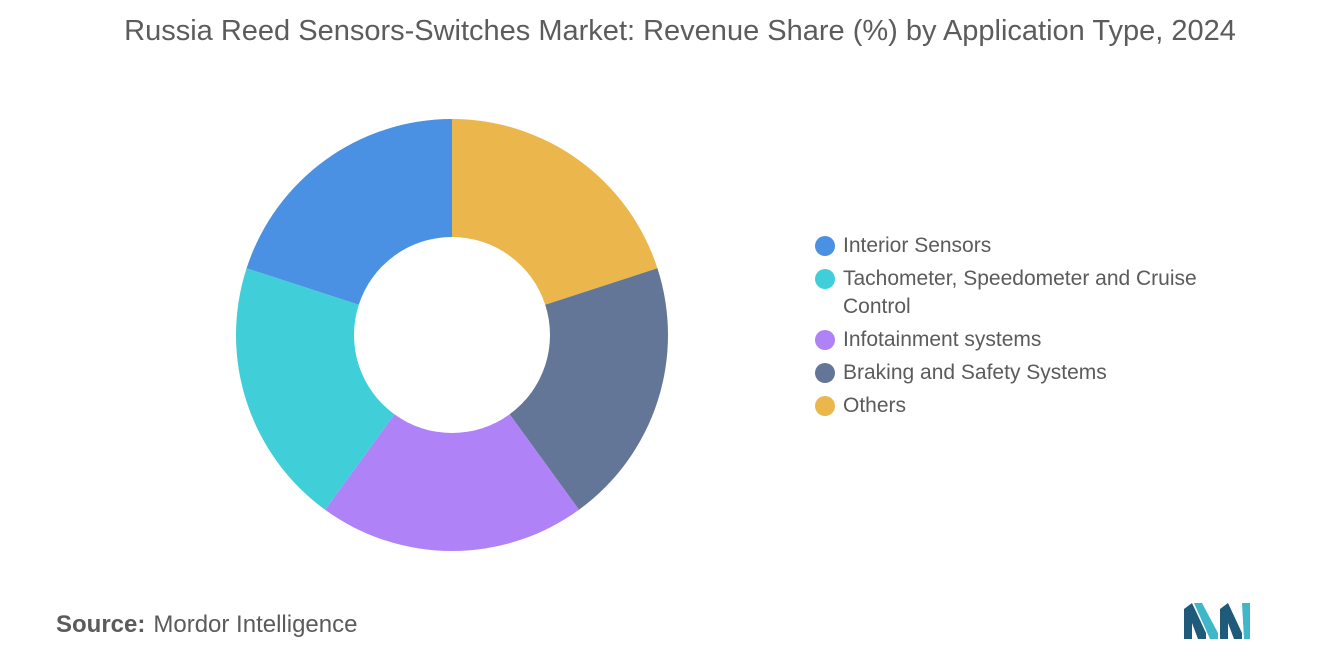 The image size is (1320, 665). Describe the element at coordinates (452, 482) in the screenshot. I see `slice-infotainment-systems` at that location.